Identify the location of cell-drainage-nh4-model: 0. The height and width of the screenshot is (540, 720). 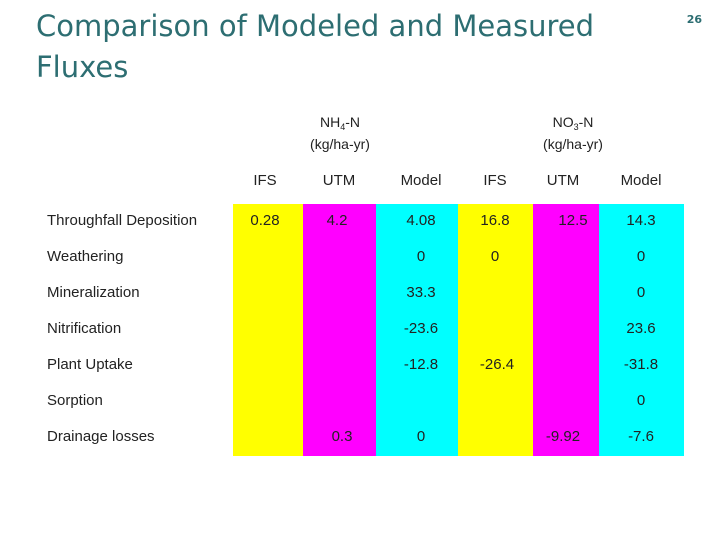
(421, 436).